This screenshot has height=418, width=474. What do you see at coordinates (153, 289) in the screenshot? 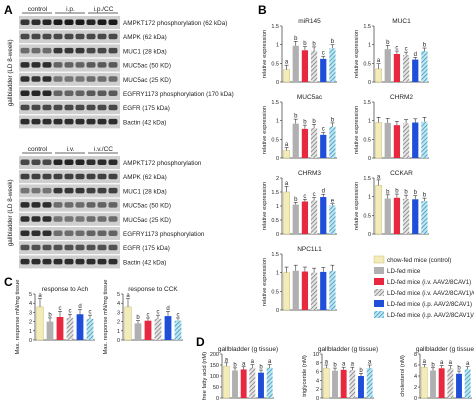
I see `chart-title: response to CCK` at bounding box center [153, 289].